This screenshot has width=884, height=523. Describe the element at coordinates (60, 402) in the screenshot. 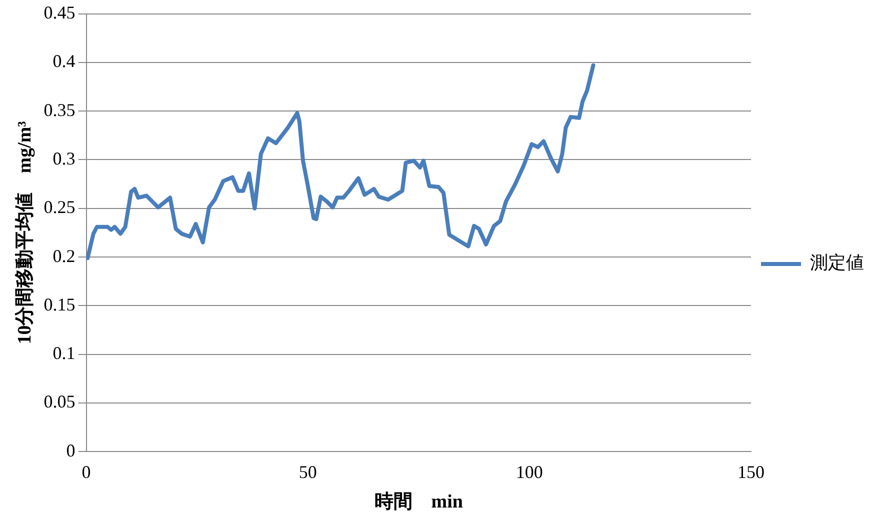

I see `y-tick-label: 0.05` at that location.